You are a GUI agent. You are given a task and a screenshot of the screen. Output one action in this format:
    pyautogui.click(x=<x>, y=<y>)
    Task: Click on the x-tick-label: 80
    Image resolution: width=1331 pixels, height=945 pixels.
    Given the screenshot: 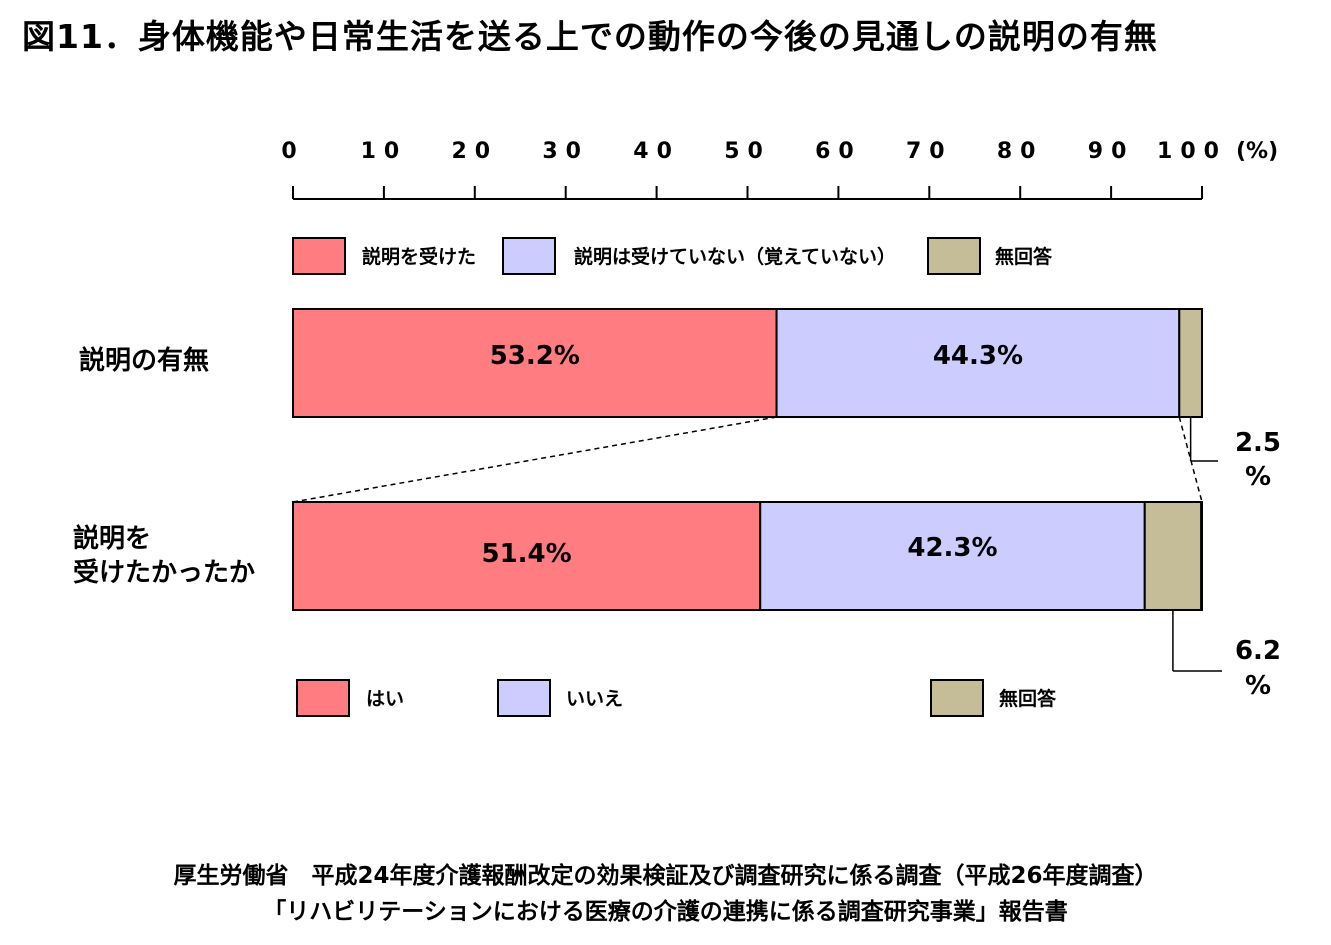 What is the action you would take?
    pyautogui.click(x=1020, y=151)
    